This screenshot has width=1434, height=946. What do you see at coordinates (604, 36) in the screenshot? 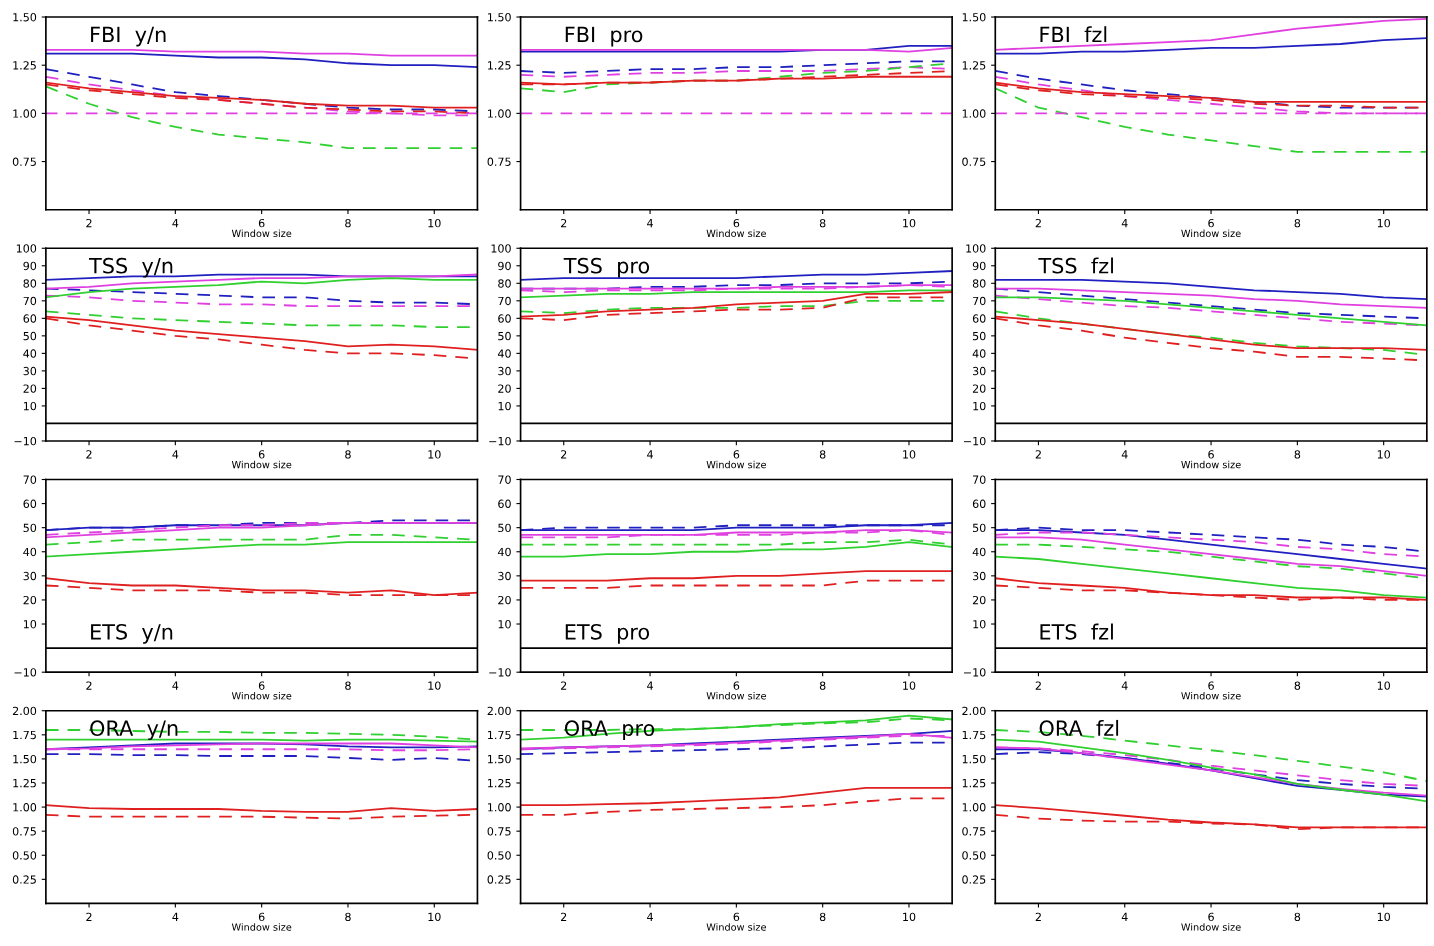
I see `chart-title: FBI pro` at bounding box center [604, 36].